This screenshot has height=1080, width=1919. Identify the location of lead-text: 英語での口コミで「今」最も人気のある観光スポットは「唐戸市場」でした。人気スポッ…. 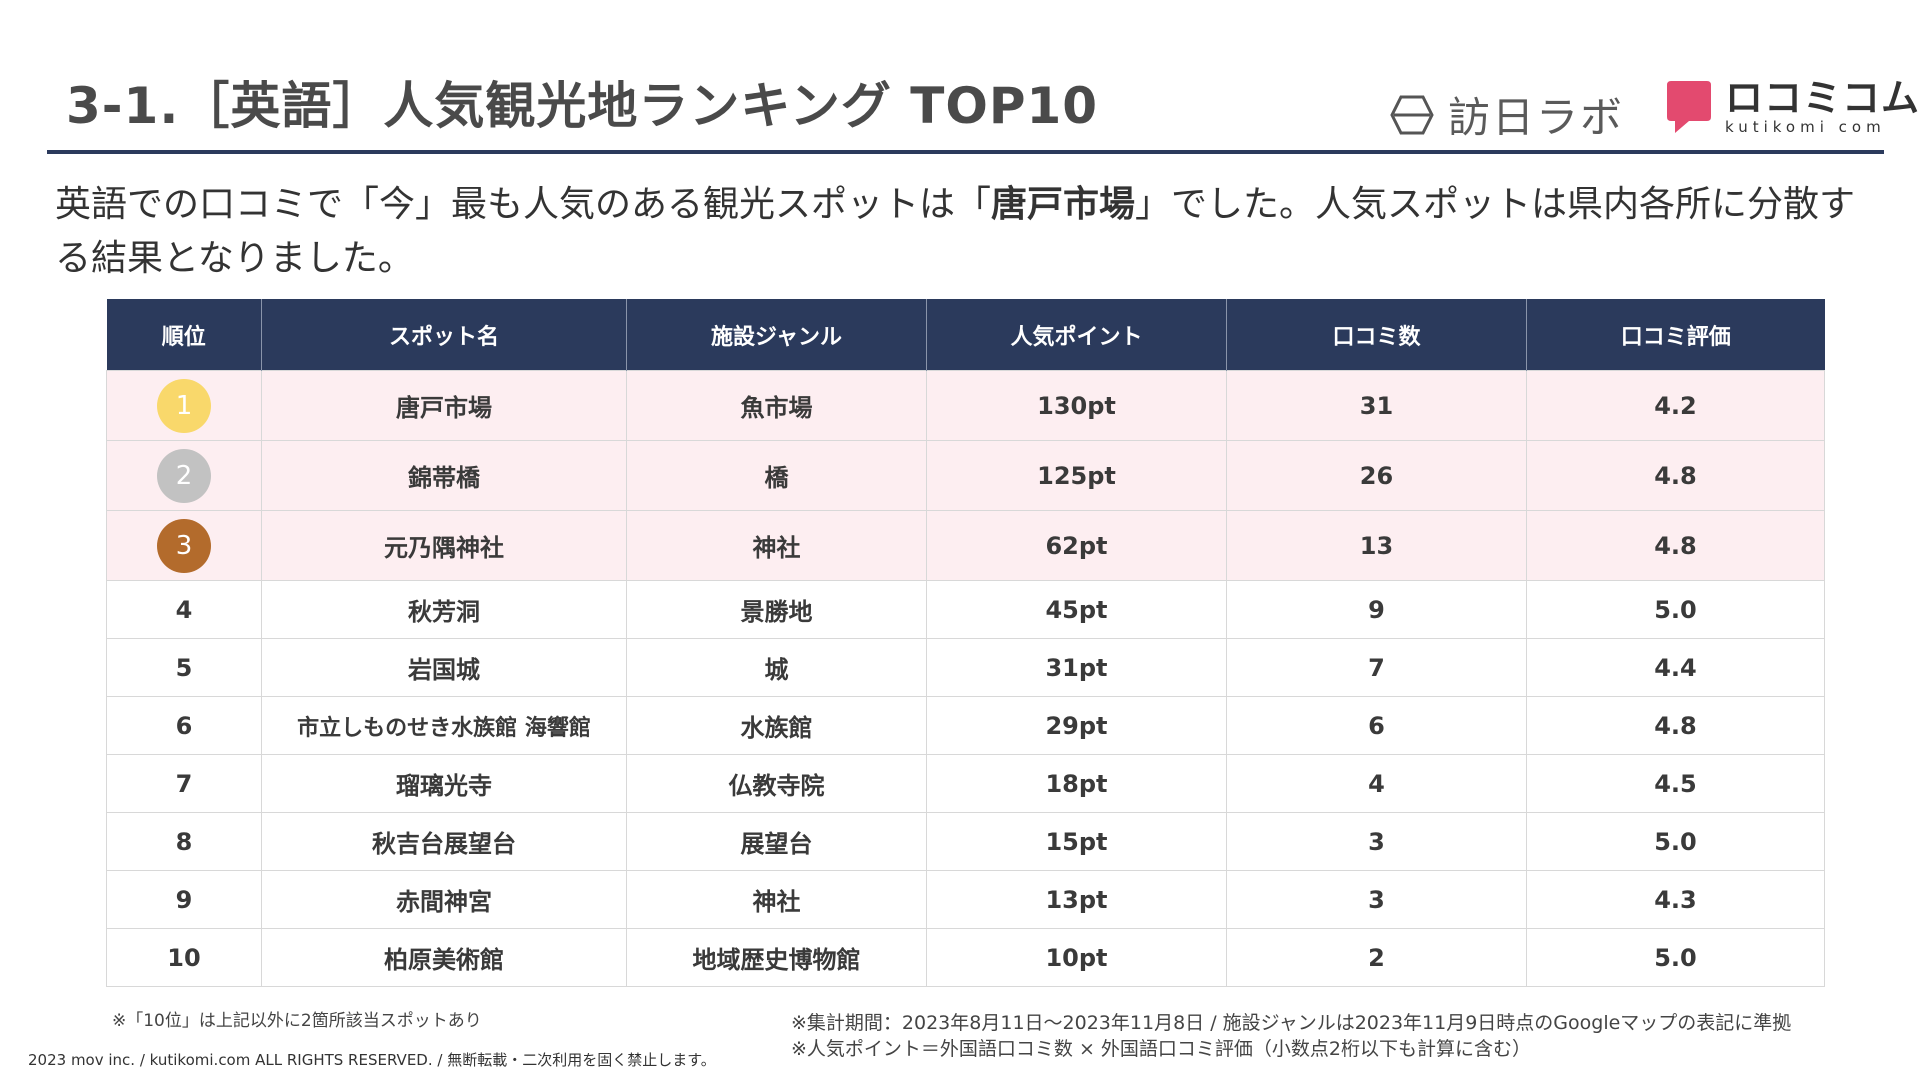
(970, 232).